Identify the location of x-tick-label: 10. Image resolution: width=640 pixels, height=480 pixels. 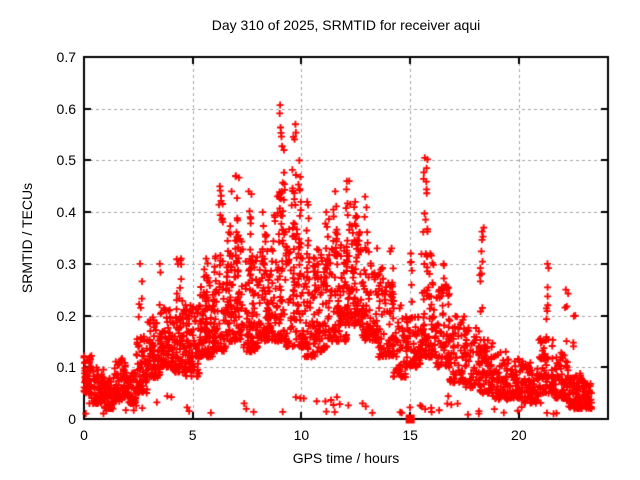
(301, 435).